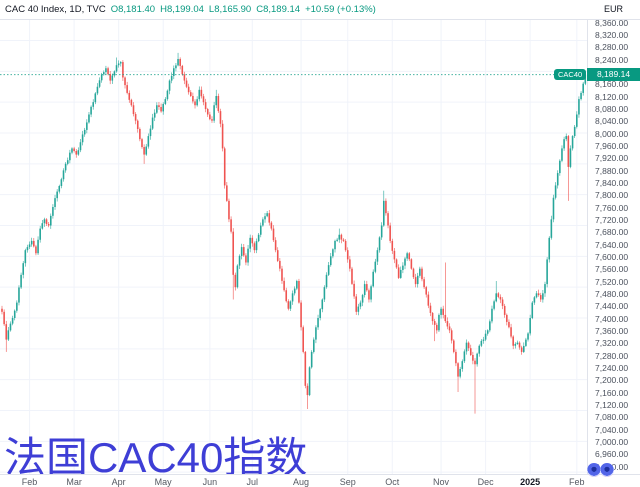 The height and width of the screenshot is (487, 640). I want to click on price-axis-label: 7,840.00, so click(612, 182).